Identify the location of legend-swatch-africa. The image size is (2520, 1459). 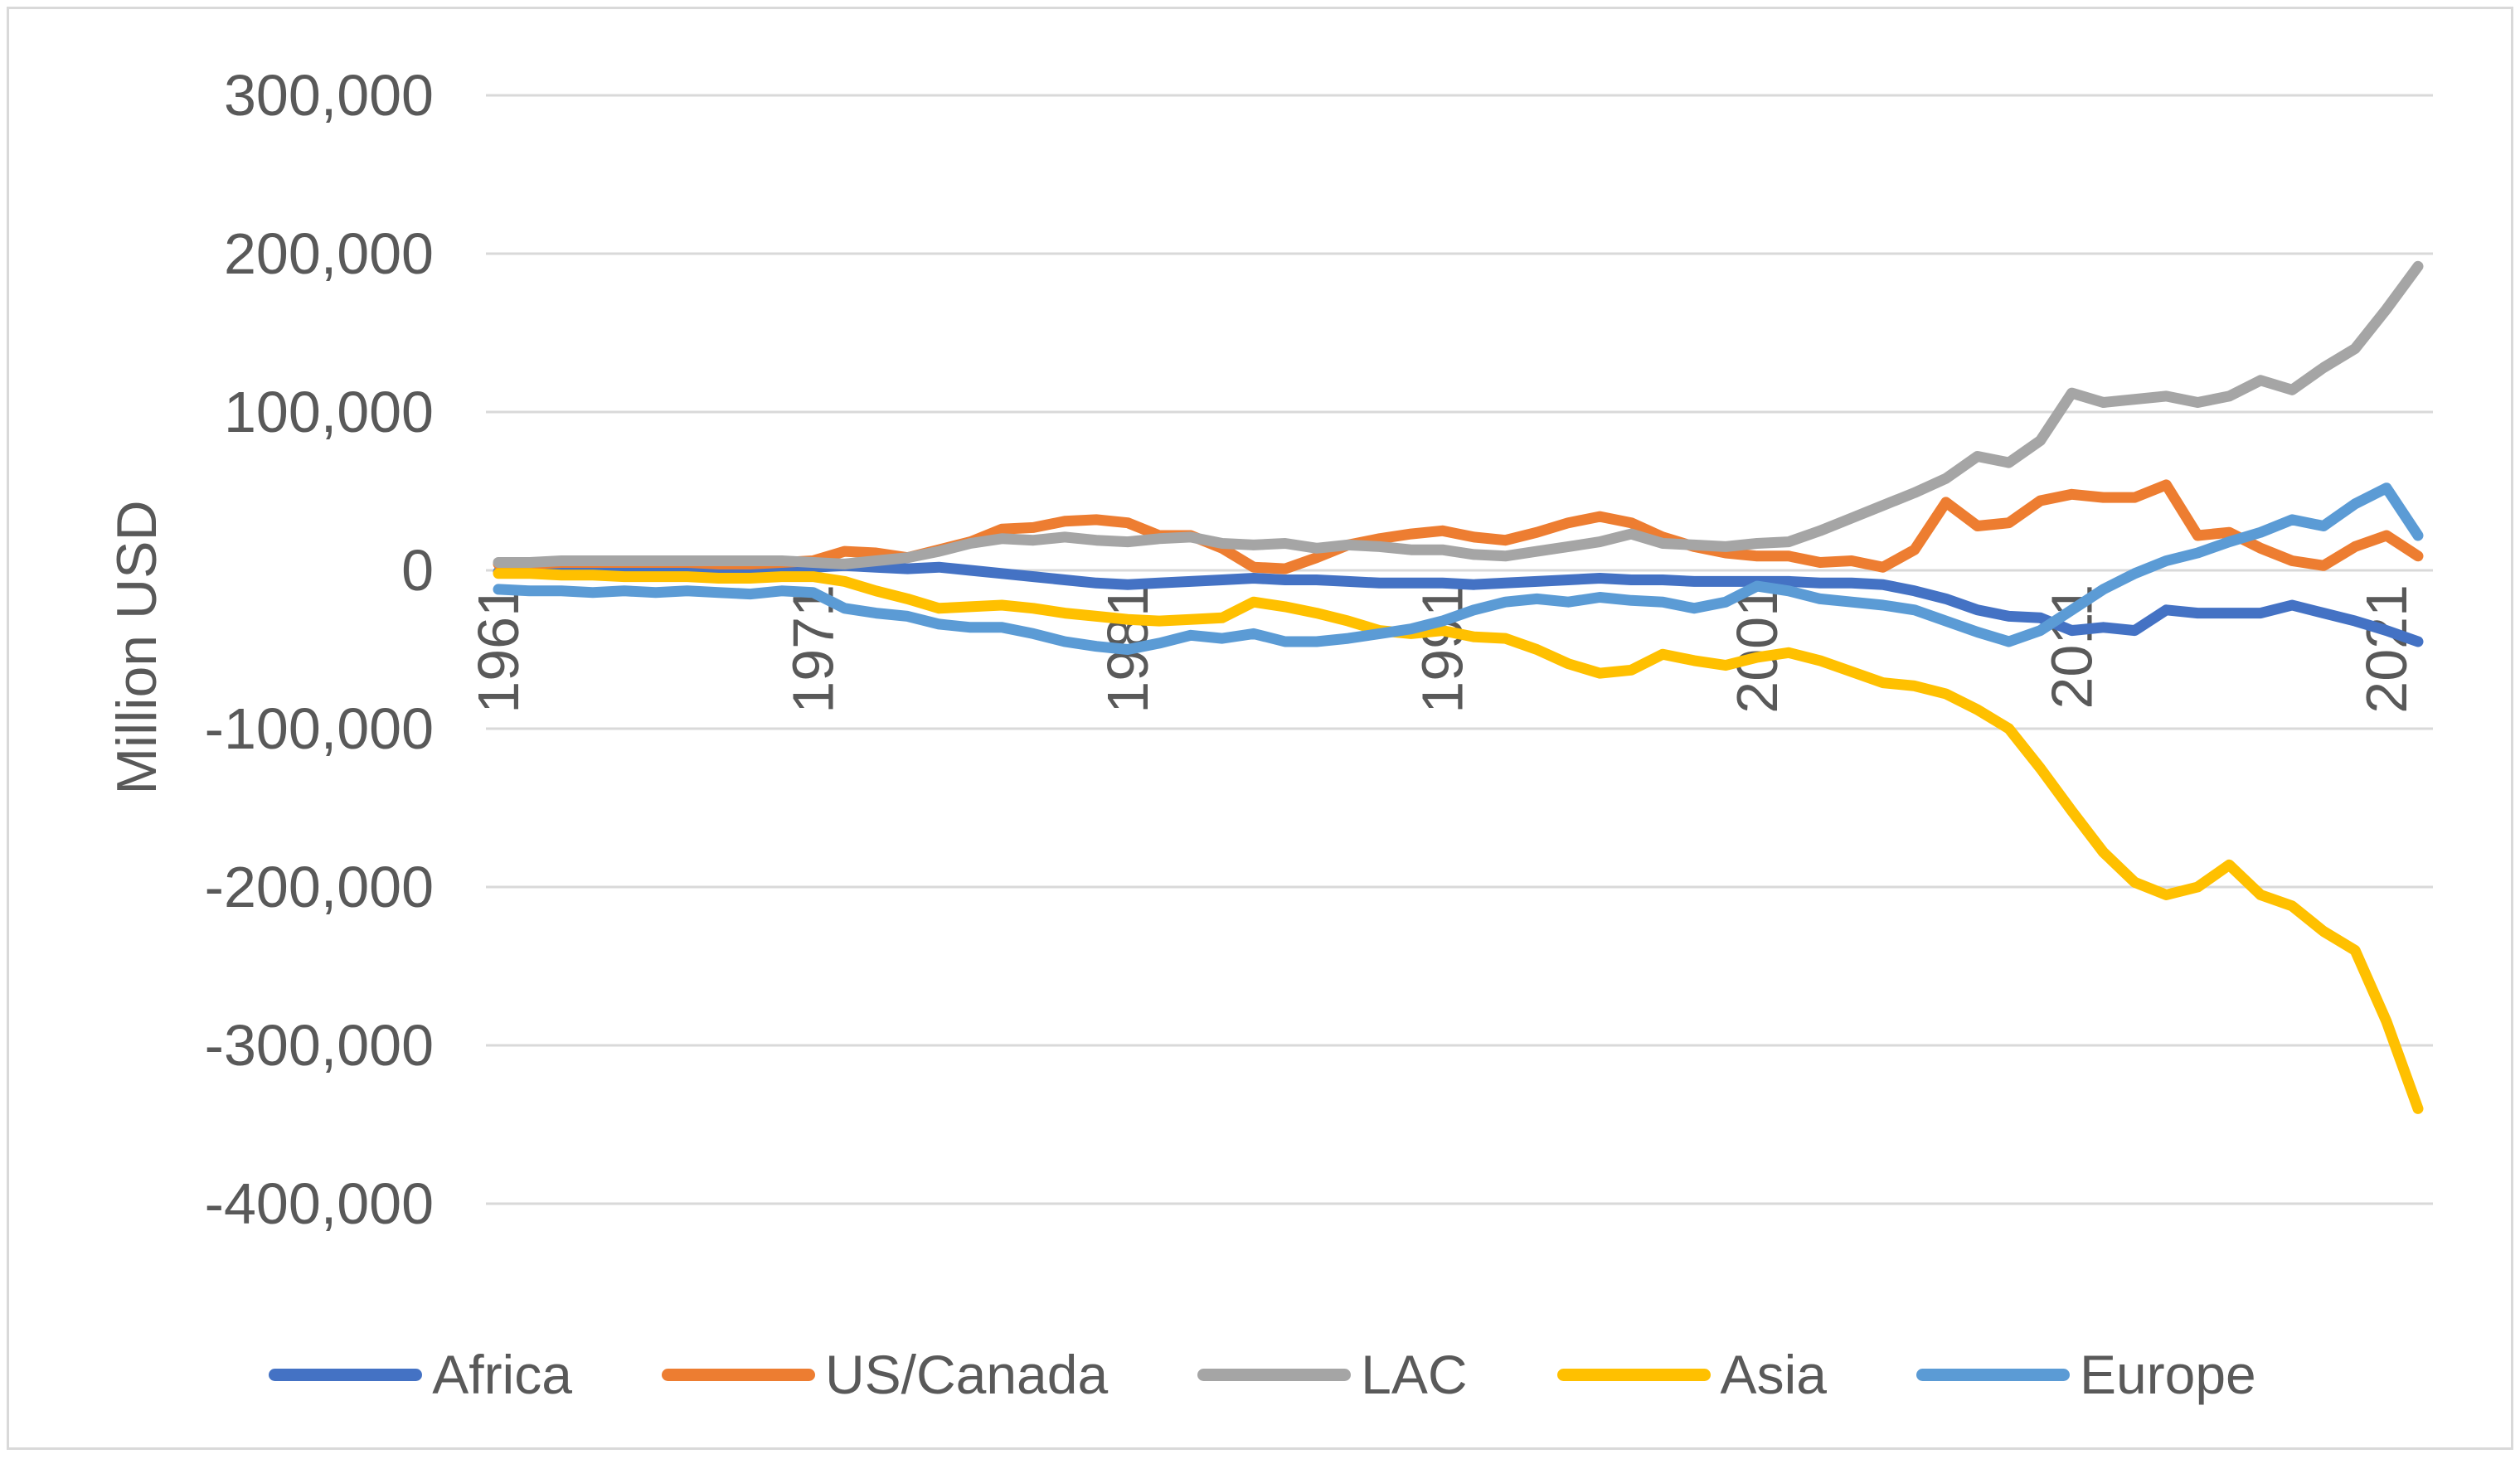
(346, 1374).